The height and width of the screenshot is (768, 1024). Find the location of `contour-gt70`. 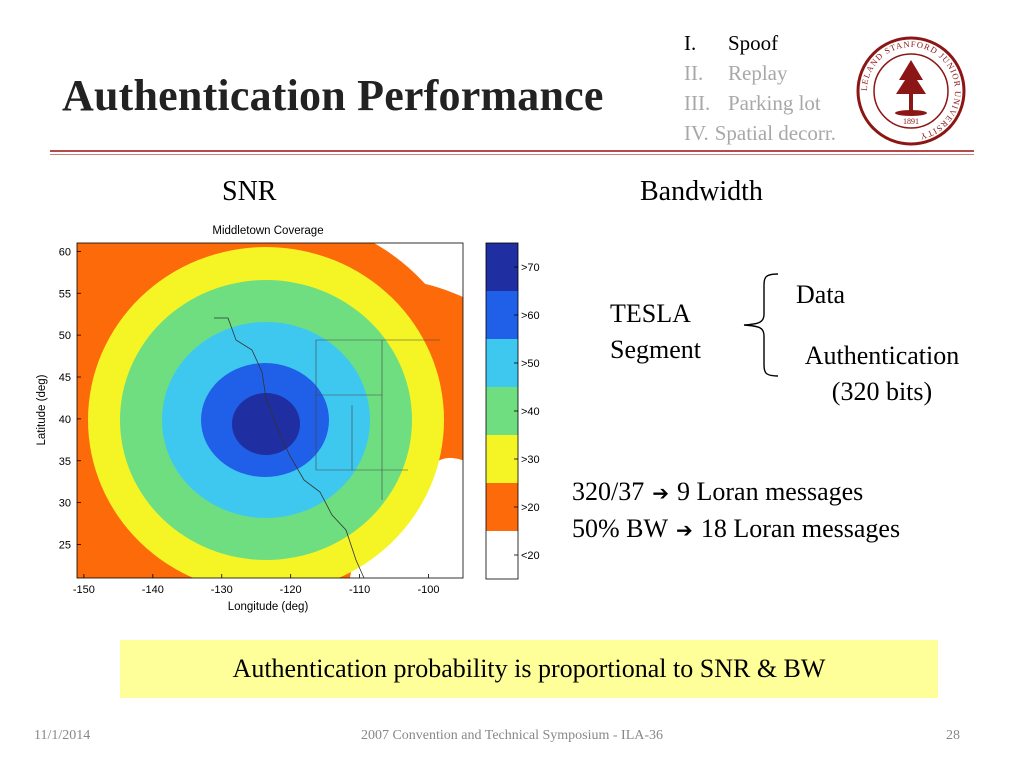

contour-gt70 is located at coordinates (266, 424).